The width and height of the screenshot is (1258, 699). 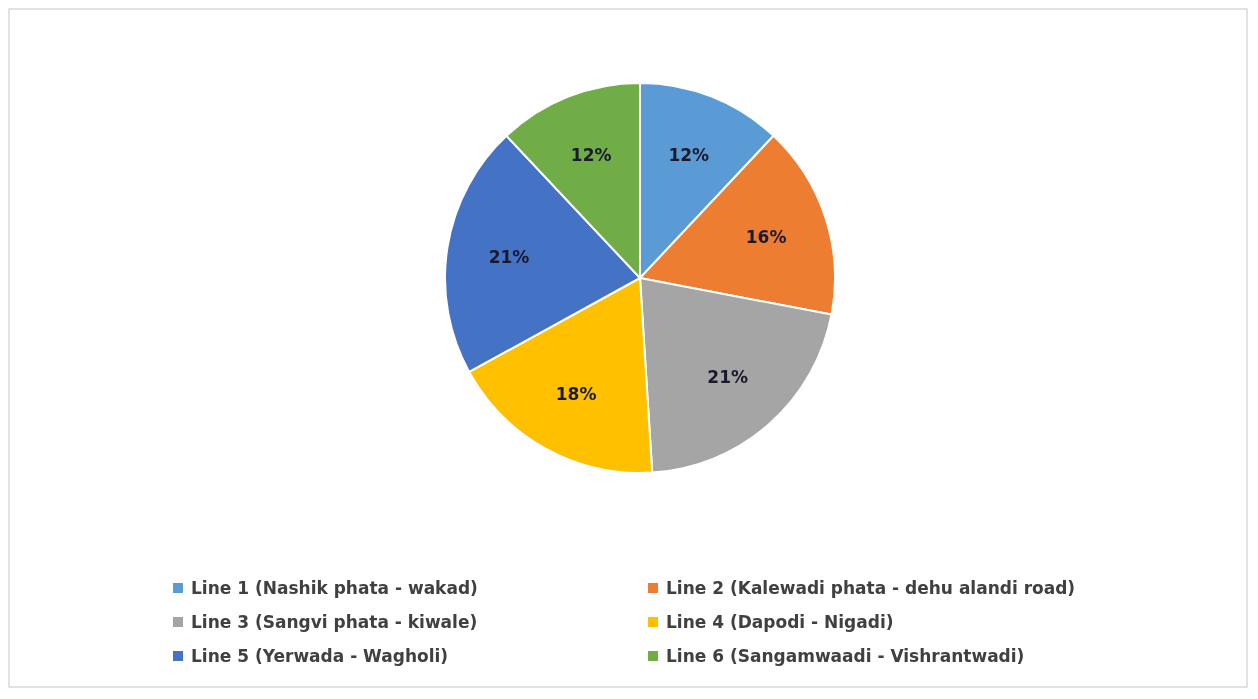 I want to click on data-label: 16%, so click(x=766, y=237).